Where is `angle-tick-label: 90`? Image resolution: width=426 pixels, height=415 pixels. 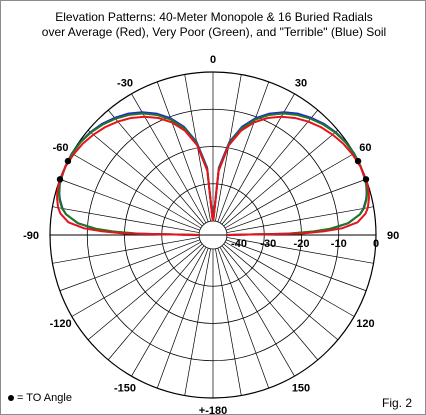
angle-tick-label: 90 is located at coordinates (393, 236).